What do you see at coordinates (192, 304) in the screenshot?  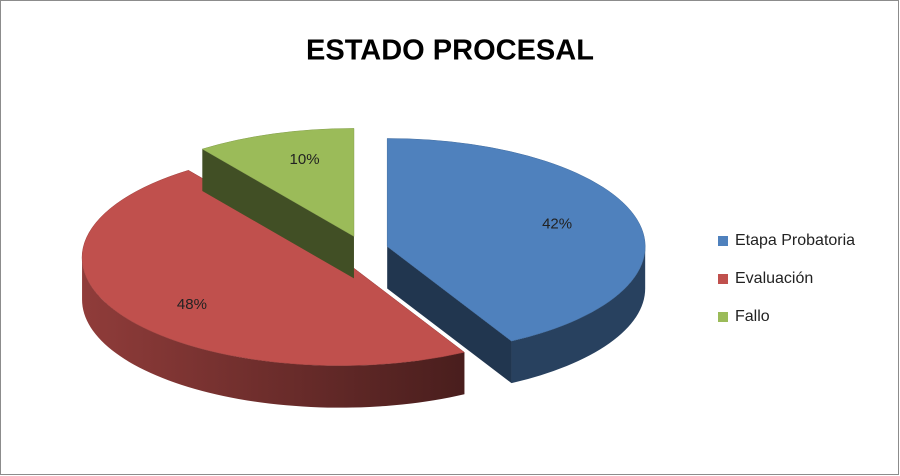 I see `data-label: 48%` at bounding box center [192, 304].